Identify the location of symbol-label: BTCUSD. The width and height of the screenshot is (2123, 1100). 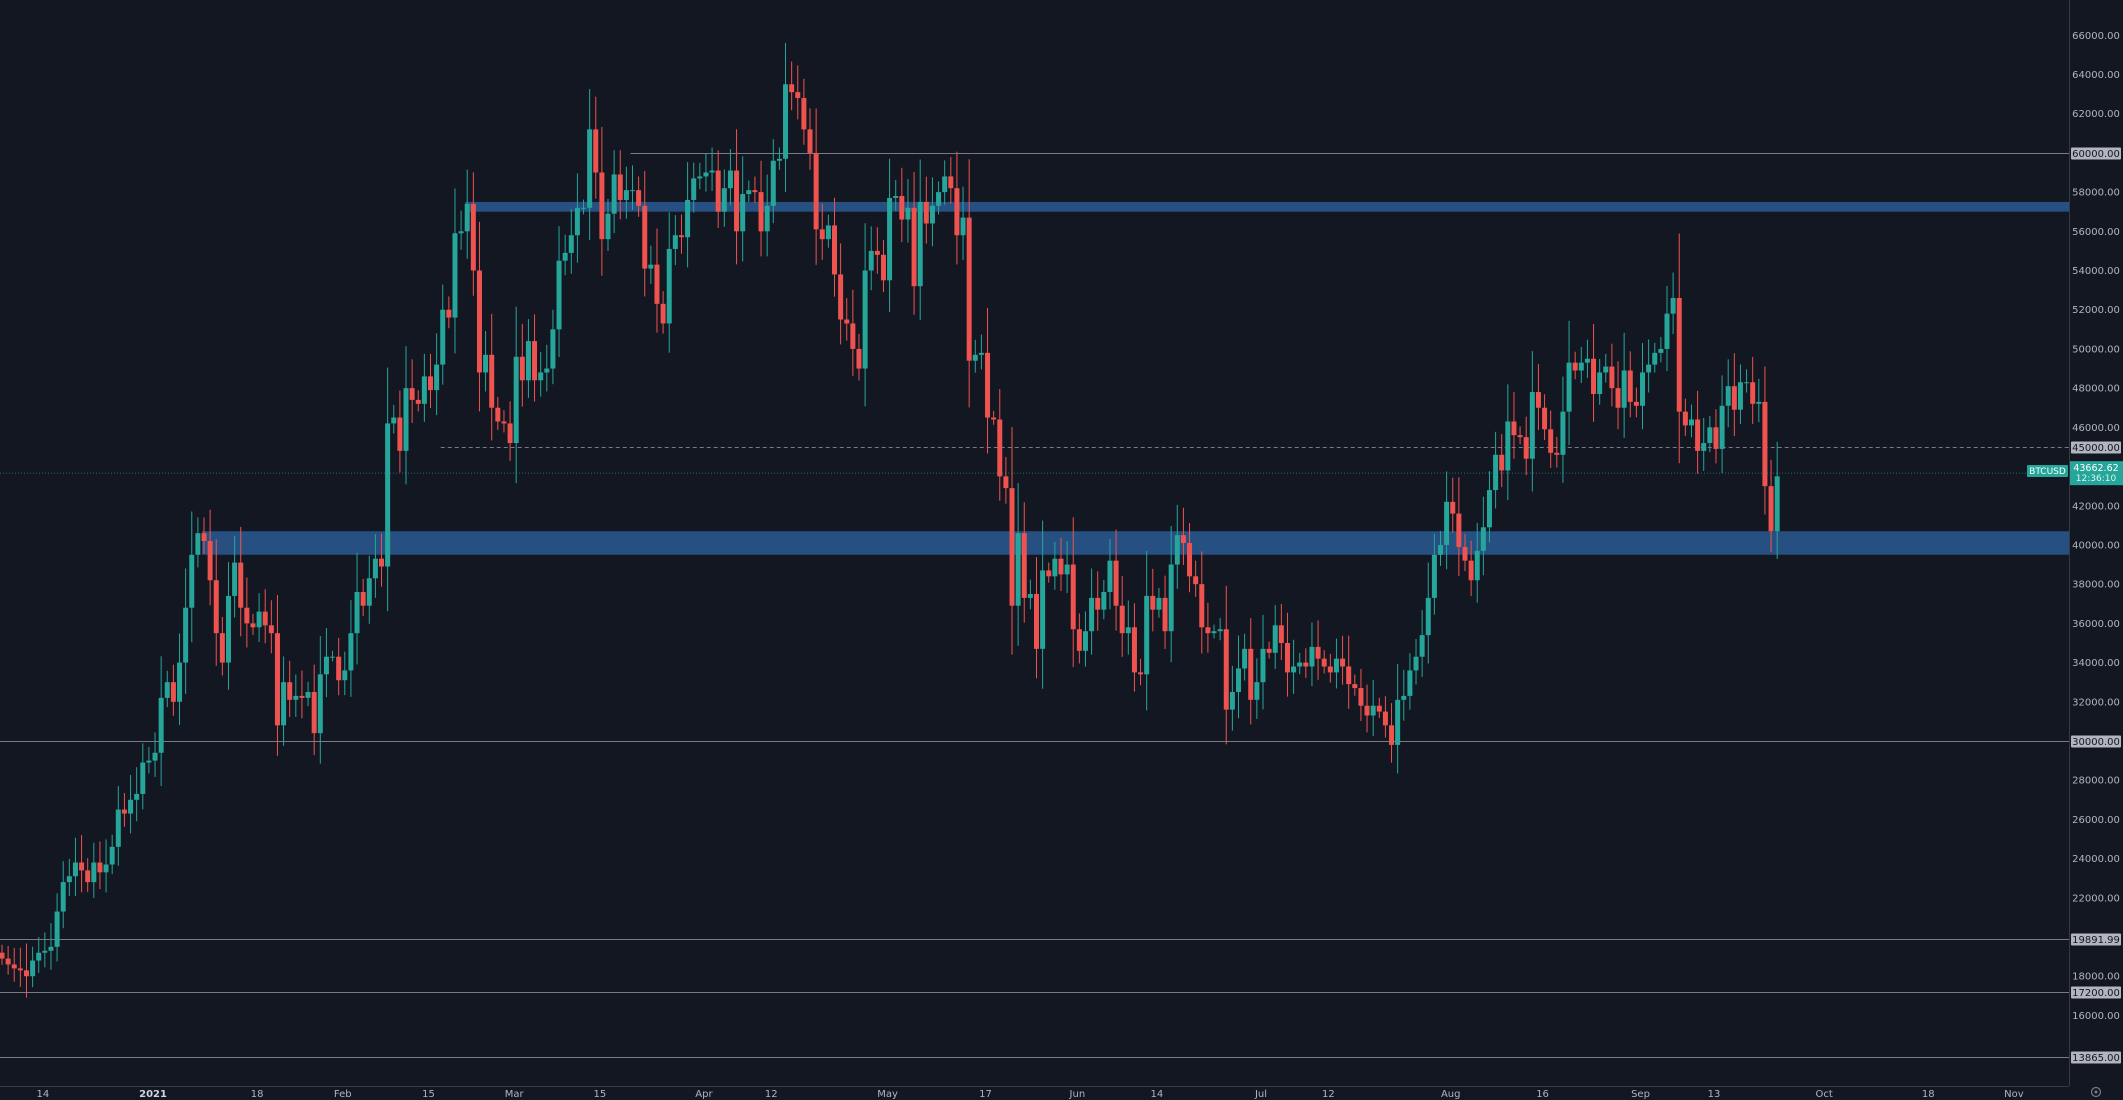
(2047, 472).